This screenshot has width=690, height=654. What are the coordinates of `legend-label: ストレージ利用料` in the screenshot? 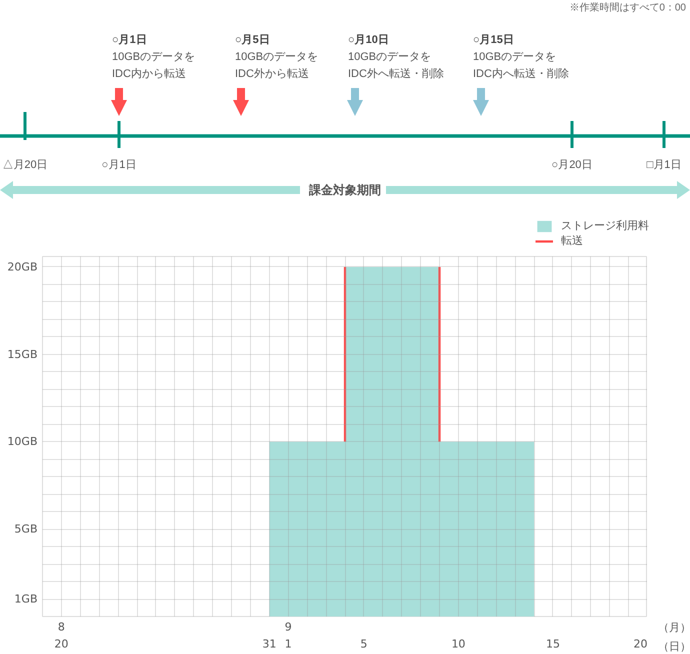 It's located at (605, 225).